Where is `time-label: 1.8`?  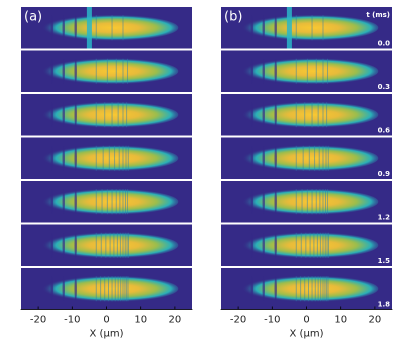
time-label: 1.8 is located at coordinates (384, 305).